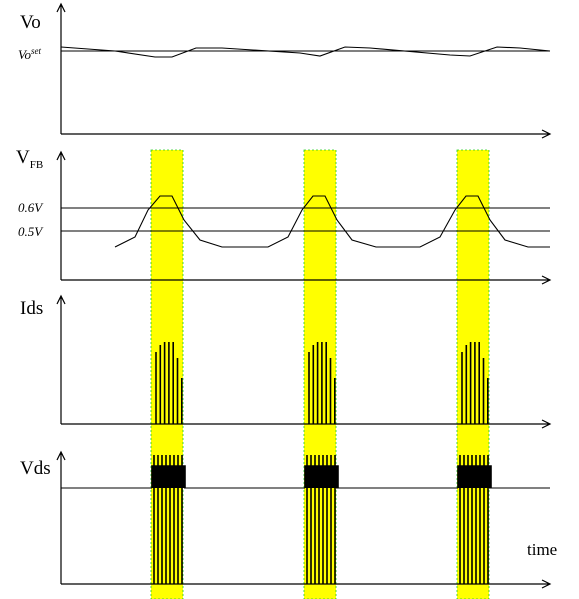 This screenshot has height=599, width=579. I want to click on vds-pulse-trains, so click(321, 519).